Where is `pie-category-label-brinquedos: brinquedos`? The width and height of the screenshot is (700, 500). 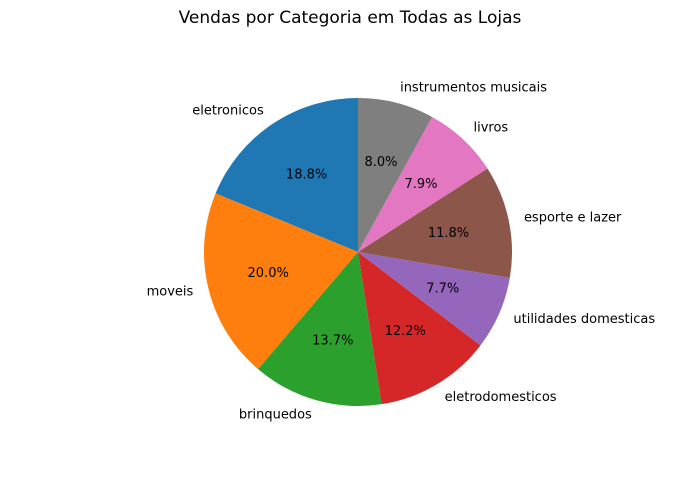
pie-category-label-brinquedos: brinquedos is located at coordinates (275, 414).